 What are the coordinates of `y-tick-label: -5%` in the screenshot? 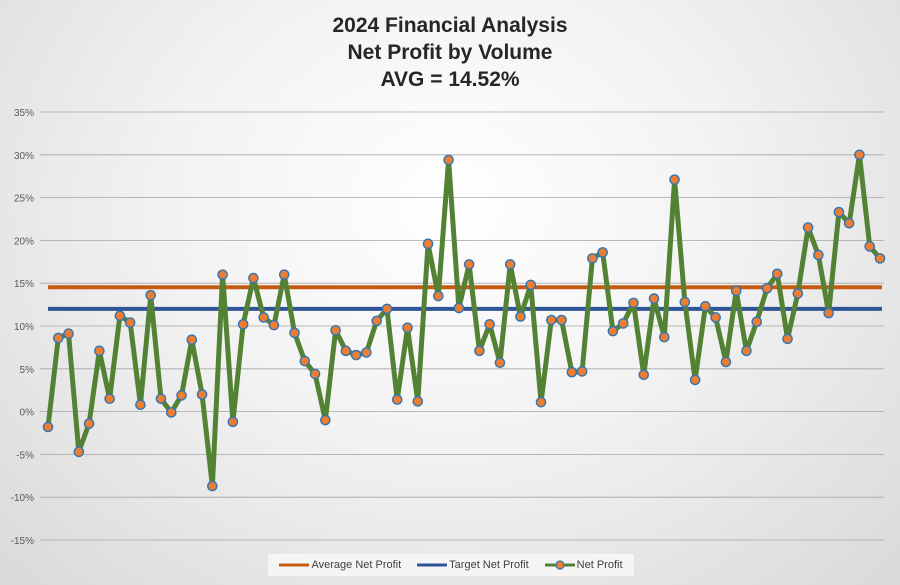 It's located at (25, 455).